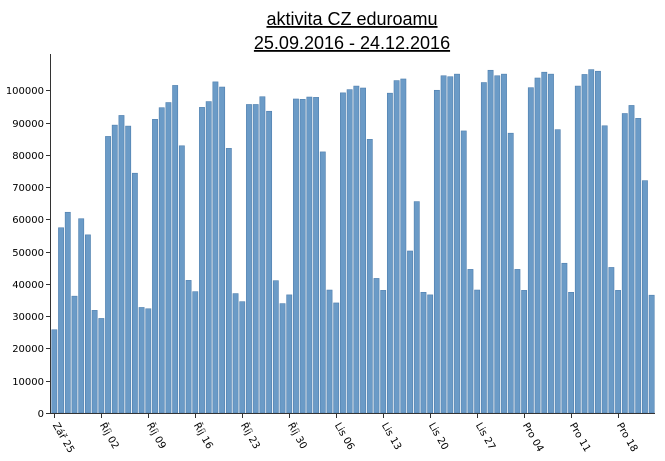 The height and width of the screenshot is (461, 665). I want to click on y-tick-label-8: 80000, so click(28, 156).